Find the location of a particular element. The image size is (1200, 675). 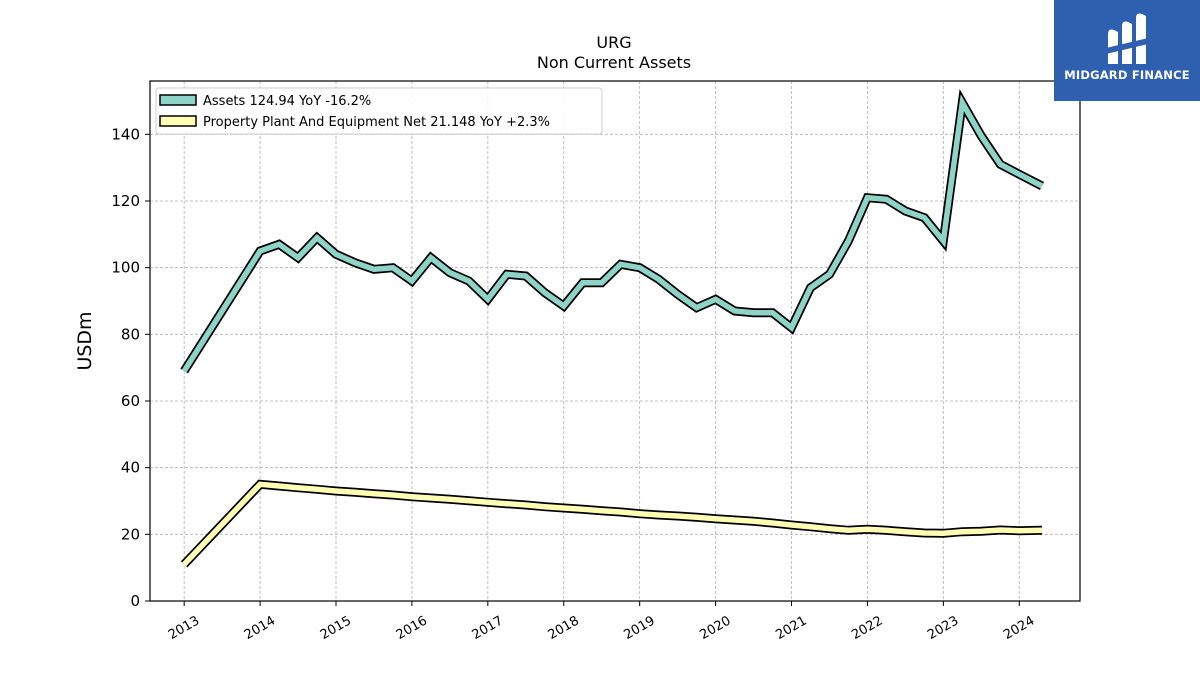

x-tick-label: 2021 is located at coordinates (791, 628).